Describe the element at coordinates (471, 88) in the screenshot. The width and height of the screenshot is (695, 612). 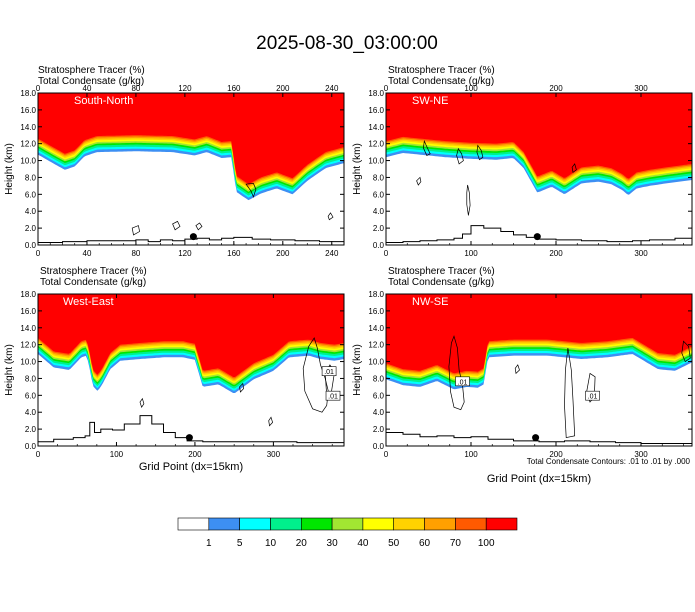
I see `x-tick-label-top: 100` at that location.